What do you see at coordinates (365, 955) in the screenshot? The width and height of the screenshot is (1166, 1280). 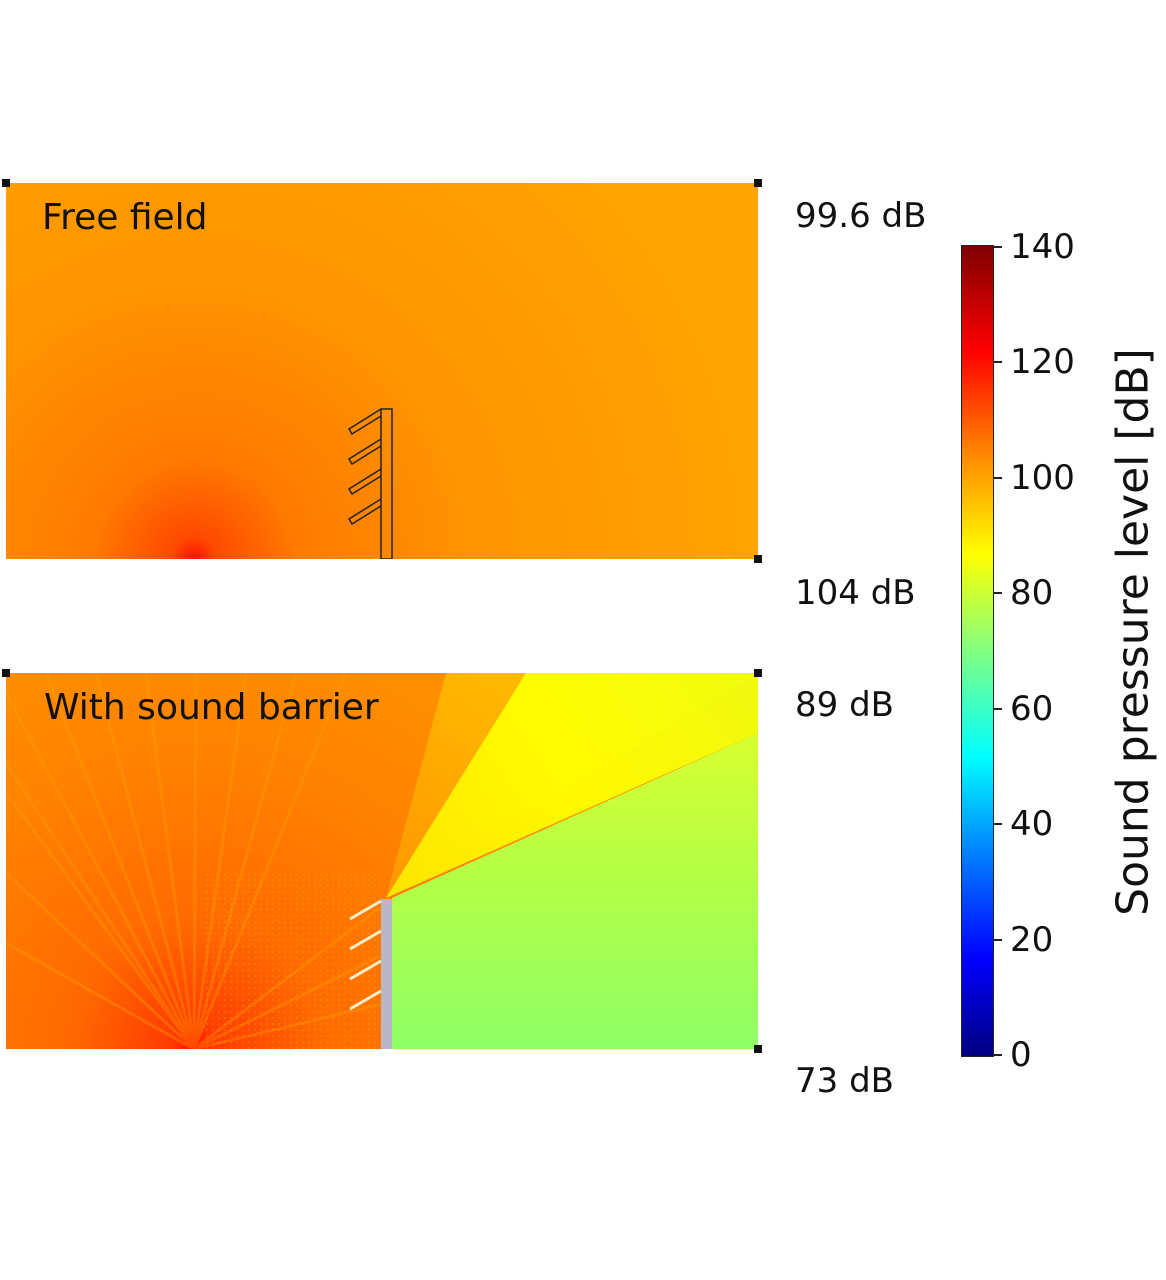 I see `barrier-slats` at bounding box center [365, 955].